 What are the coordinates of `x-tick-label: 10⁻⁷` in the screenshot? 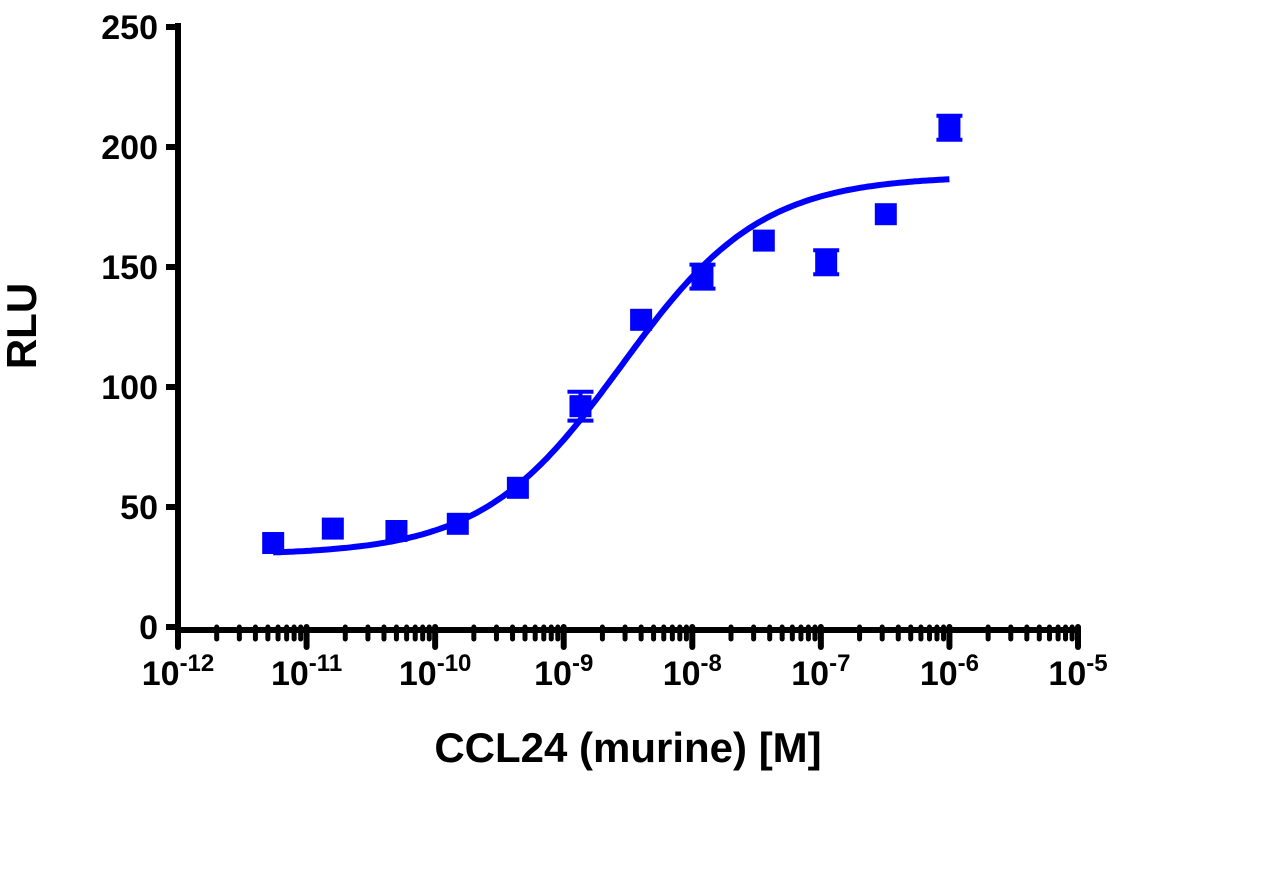 It's located at (820, 671).